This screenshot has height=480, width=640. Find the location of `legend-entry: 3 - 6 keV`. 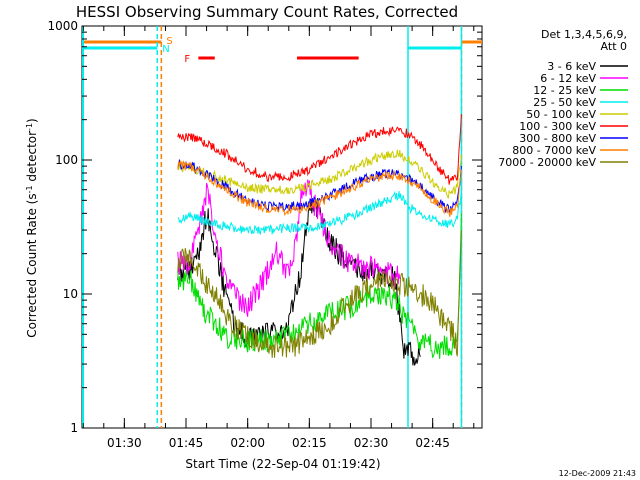

legend-entry: 3 - 6 keV is located at coordinates (571, 66).